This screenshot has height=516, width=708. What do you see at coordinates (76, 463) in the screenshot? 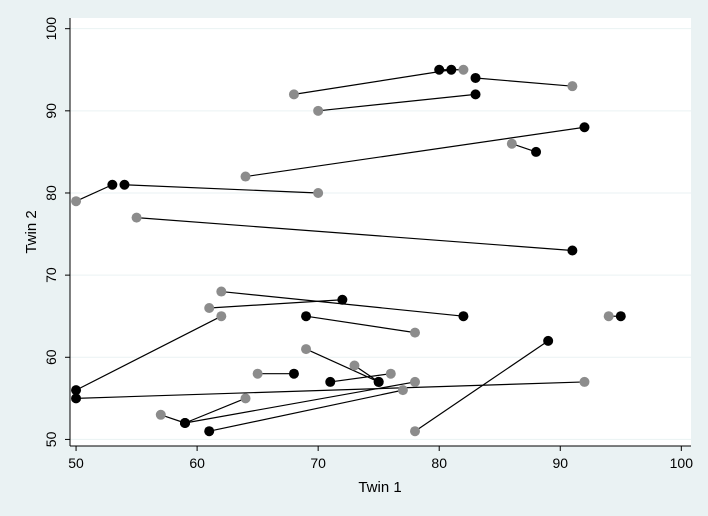
I see `x-tick-label: 50` at bounding box center [76, 463].